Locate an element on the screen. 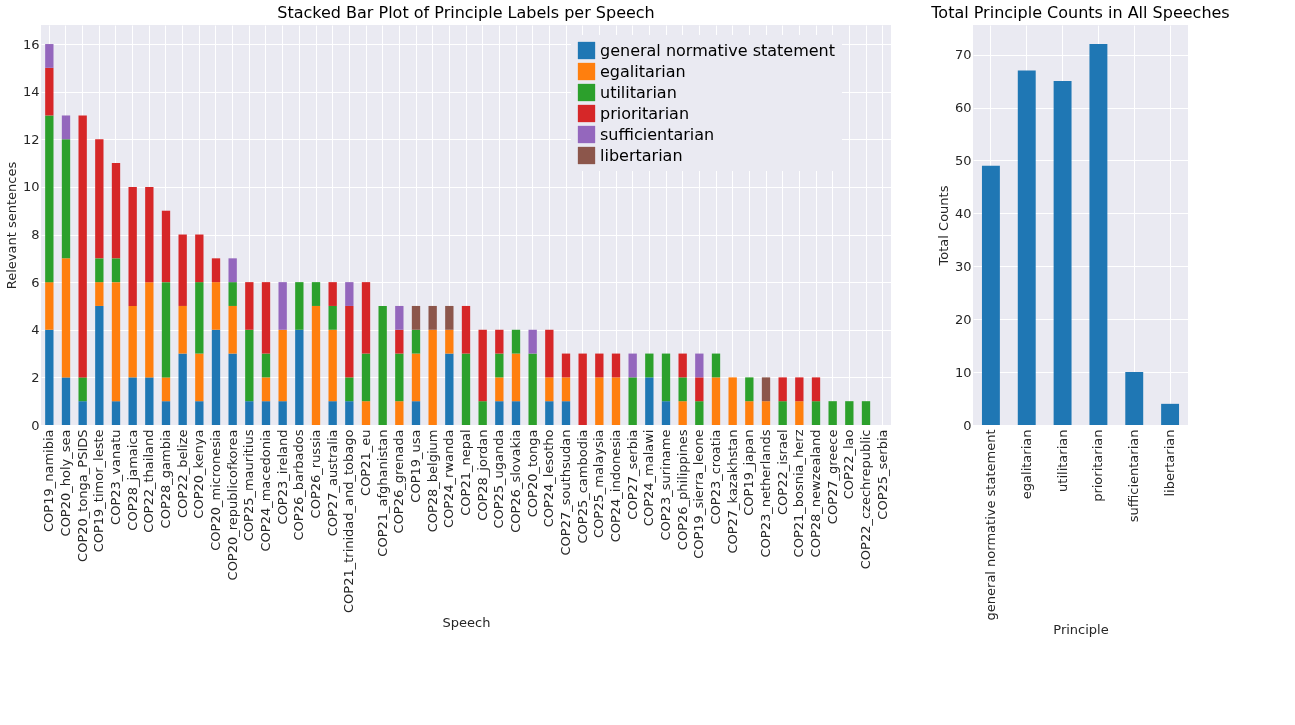 The height and width of the screenshot is (725, 1295). x-tick-label: COP21_bosnia_herz is located at coordinates (799, 493).